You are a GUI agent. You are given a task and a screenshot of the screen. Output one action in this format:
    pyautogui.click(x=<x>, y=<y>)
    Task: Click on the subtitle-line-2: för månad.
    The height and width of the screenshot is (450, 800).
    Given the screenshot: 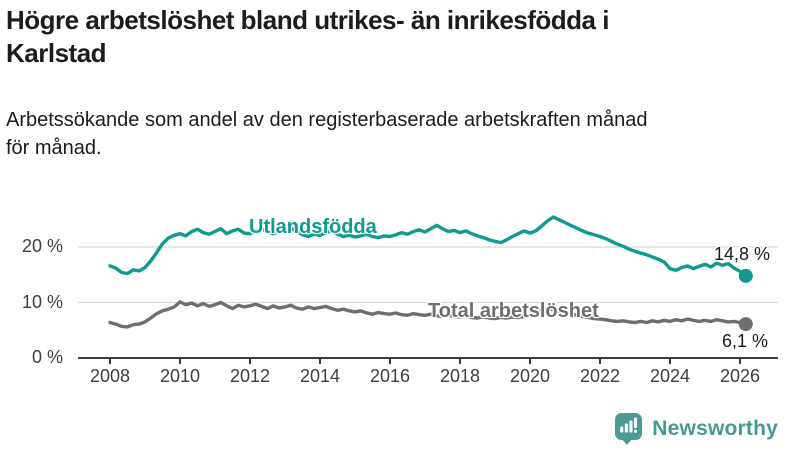 What is the action you would take?
    pyautogui.click(x=54, y=148)
    